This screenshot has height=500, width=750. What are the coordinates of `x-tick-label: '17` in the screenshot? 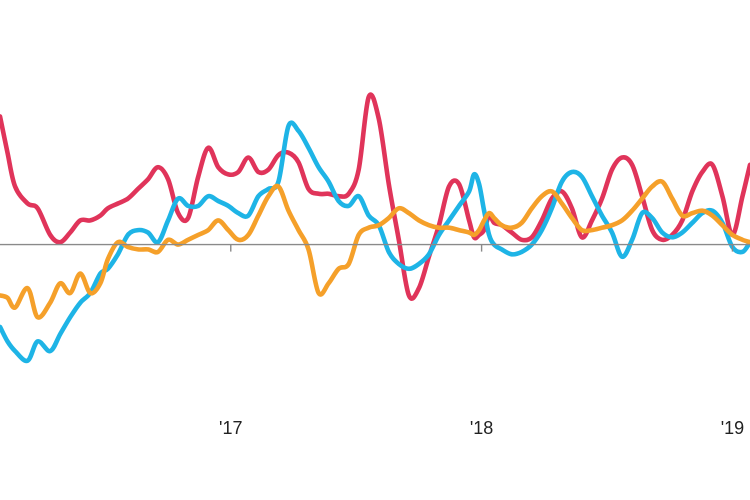 It's located at (230, 428).